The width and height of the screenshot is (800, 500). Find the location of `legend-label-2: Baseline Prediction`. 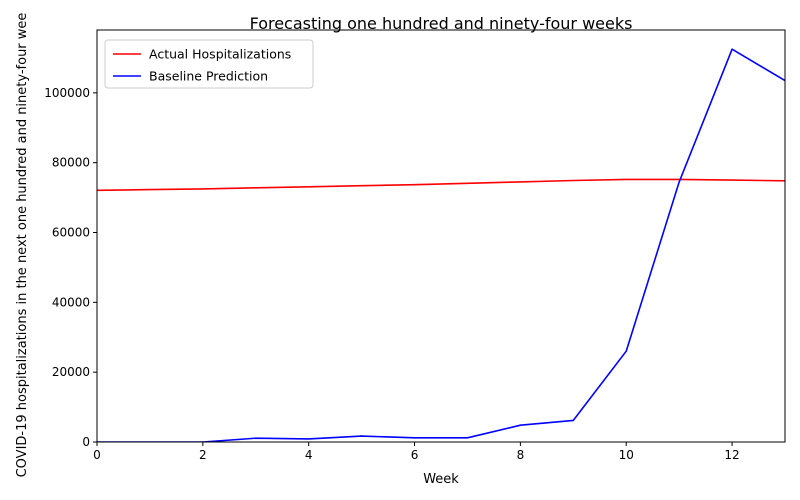

legend-label-2: Baseline Prediction is located at coordinates (208, 76).